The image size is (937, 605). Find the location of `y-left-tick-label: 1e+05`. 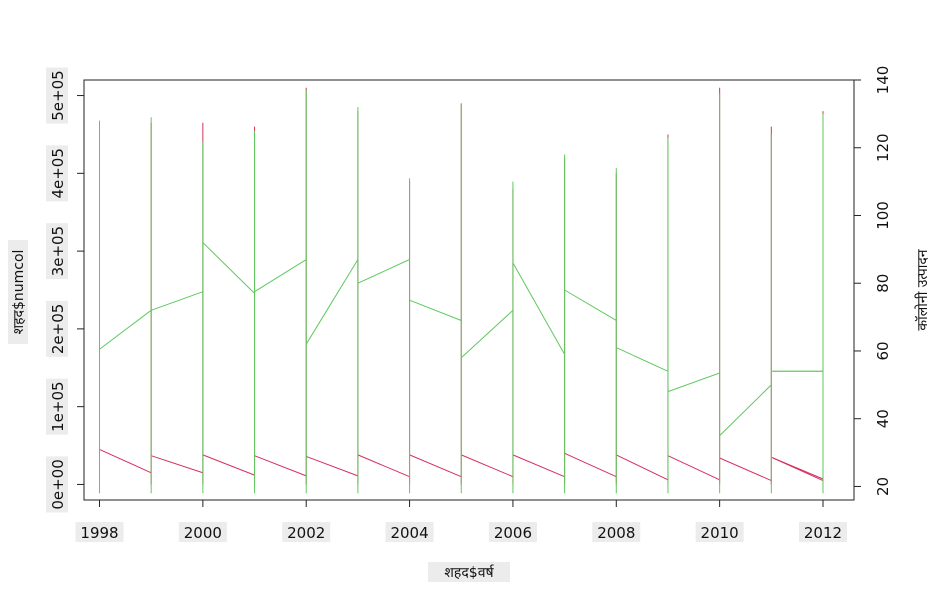

y-left-tick-label: 1e+05 is located at coordinates (58, 406).